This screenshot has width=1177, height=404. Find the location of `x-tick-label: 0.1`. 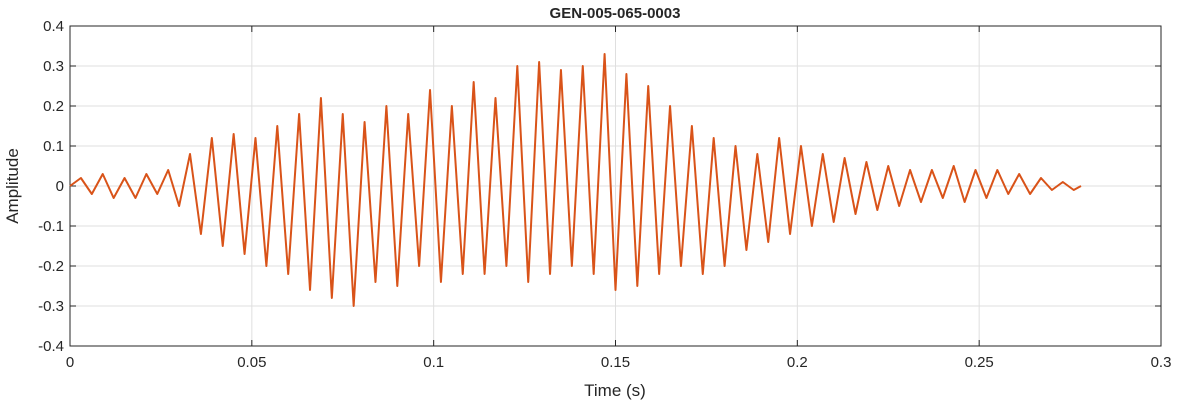

x-tick-label: 0.1 is located at coordinates (433, 362).